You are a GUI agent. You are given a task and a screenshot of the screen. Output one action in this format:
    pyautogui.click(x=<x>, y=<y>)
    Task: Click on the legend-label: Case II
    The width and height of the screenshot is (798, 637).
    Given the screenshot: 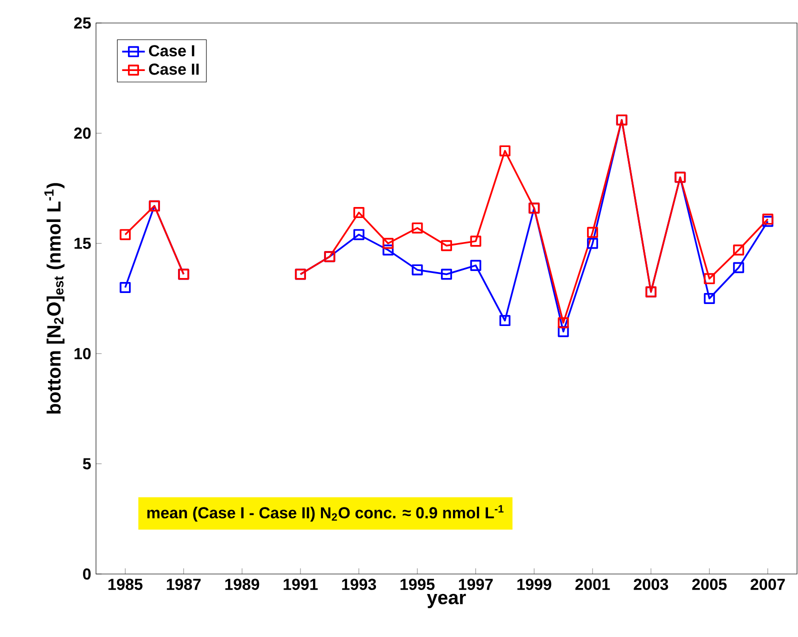 What is the action you would take?
    pyautogui.click(x=173, y=69)
    